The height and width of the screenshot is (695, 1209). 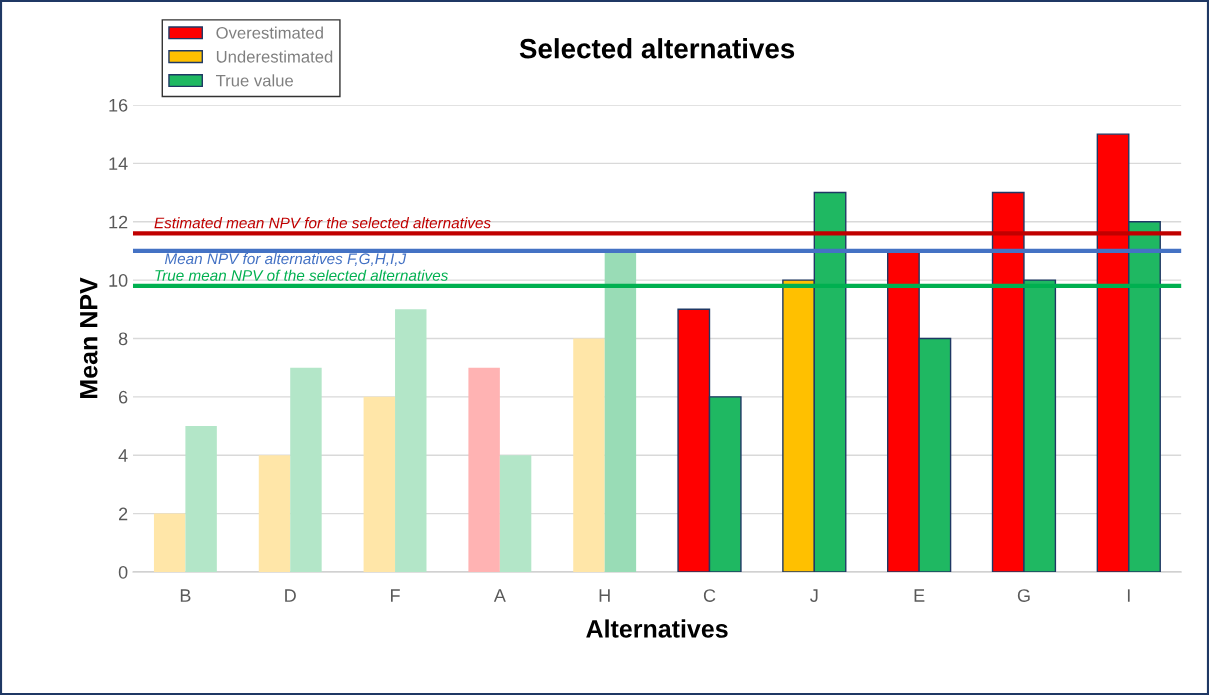 What do you see at coordinates (254, 80) in the screenshot?
I see `legend-label: True value` at bounding box center [254, 80].